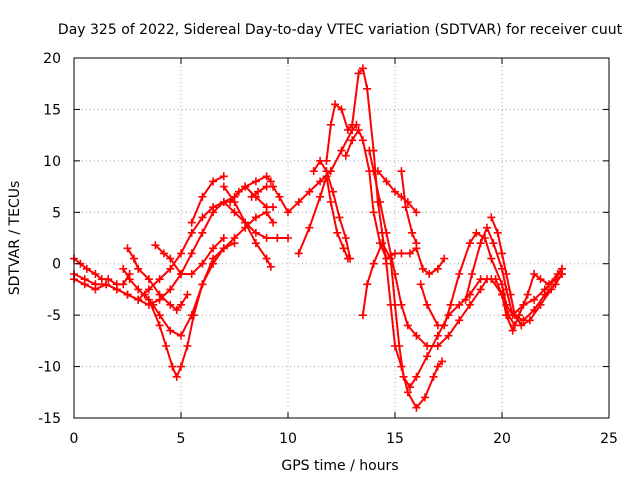 Image resolution: width=640 pixels, height=480 pixels. I want to click on y-tick-label: 0, so click(56, 265).